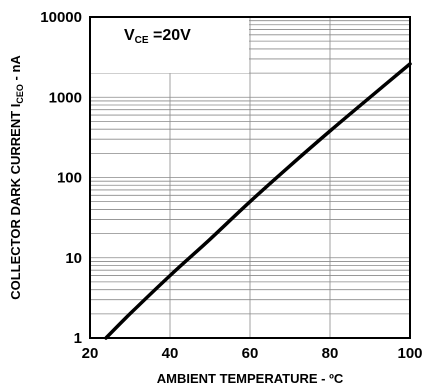 This screenshot has height=389, width=428. What do you see at coordinates (20, 94) in the screenshot?
I see `y-axis-label-subscript: CEO` at bounding box center [20, 94].